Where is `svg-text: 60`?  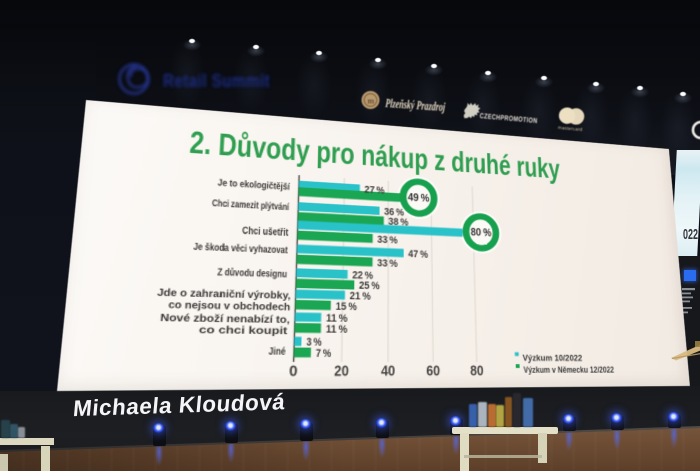
svg-text: 60 is located at coordinates (433, 371).